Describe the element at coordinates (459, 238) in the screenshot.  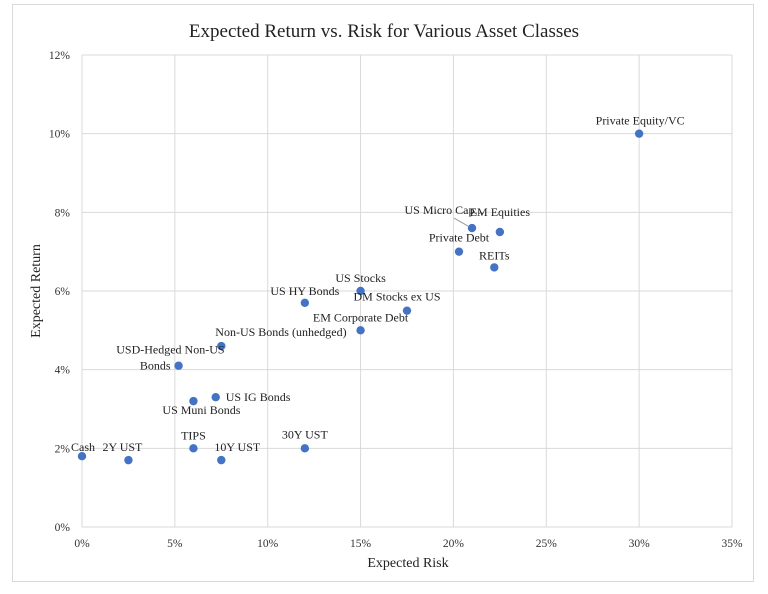
I see `point-label: Private Debt` at that location.